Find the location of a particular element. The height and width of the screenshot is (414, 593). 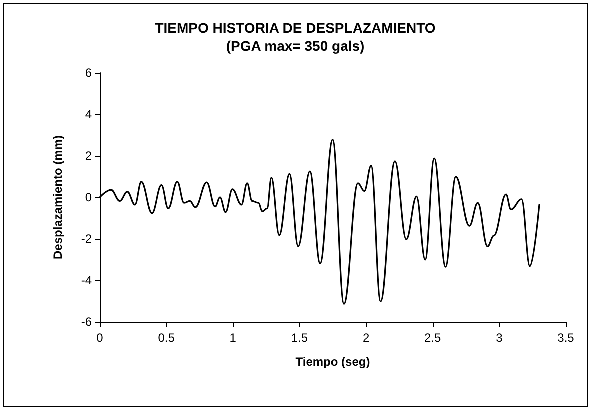

y-tick-label: -2 is located at coordinates (86, 239).